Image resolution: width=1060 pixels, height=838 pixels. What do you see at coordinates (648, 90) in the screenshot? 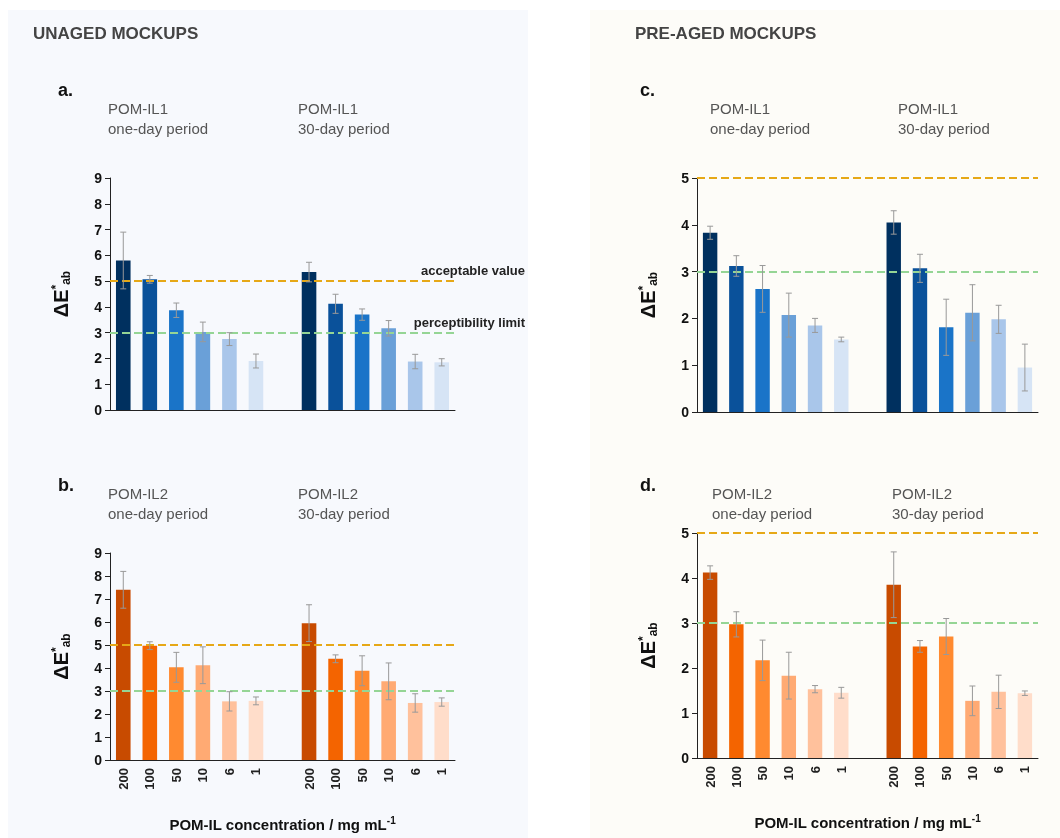
I see `text: c.` at bounding box center [648, 90].